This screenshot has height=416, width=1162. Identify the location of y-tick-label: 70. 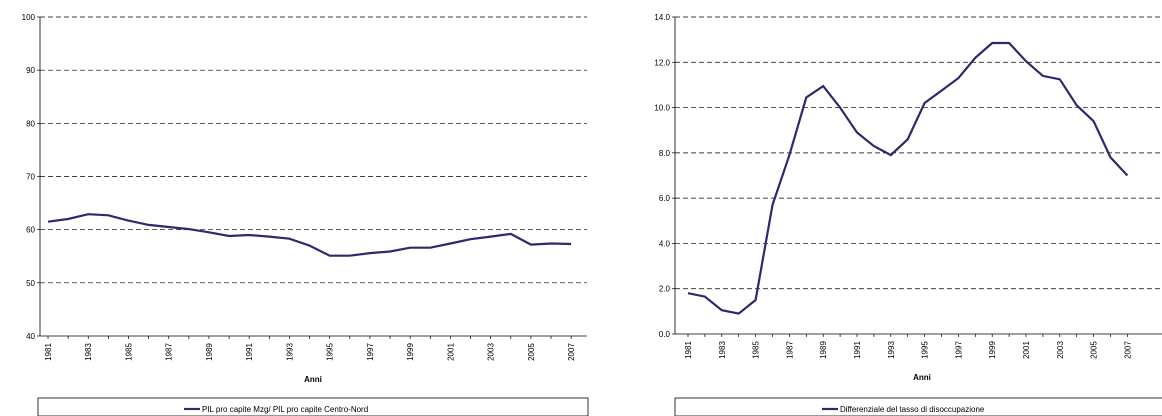
(30, 177).